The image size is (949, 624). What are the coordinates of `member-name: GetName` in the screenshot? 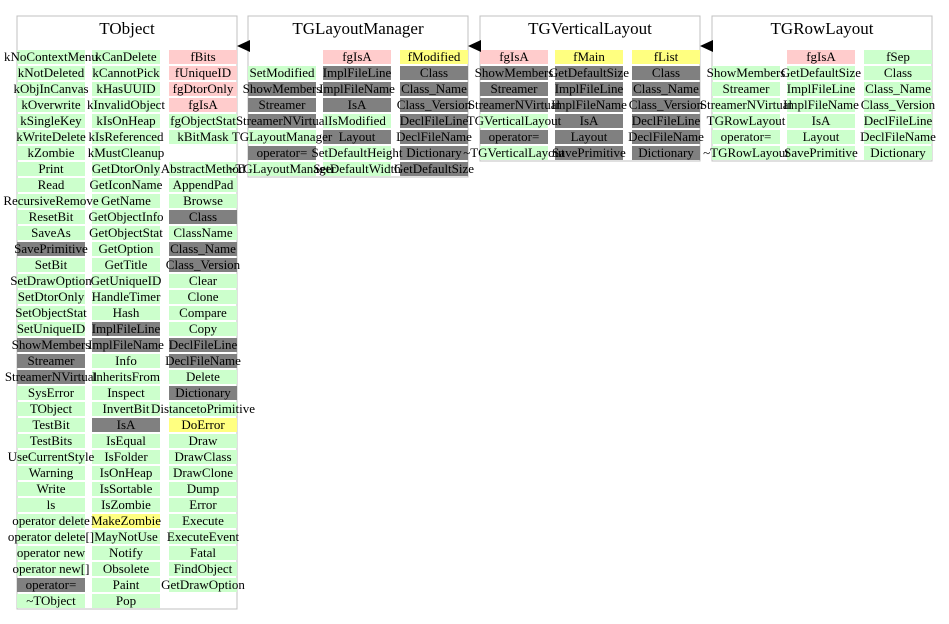 It's located at (126, 200).